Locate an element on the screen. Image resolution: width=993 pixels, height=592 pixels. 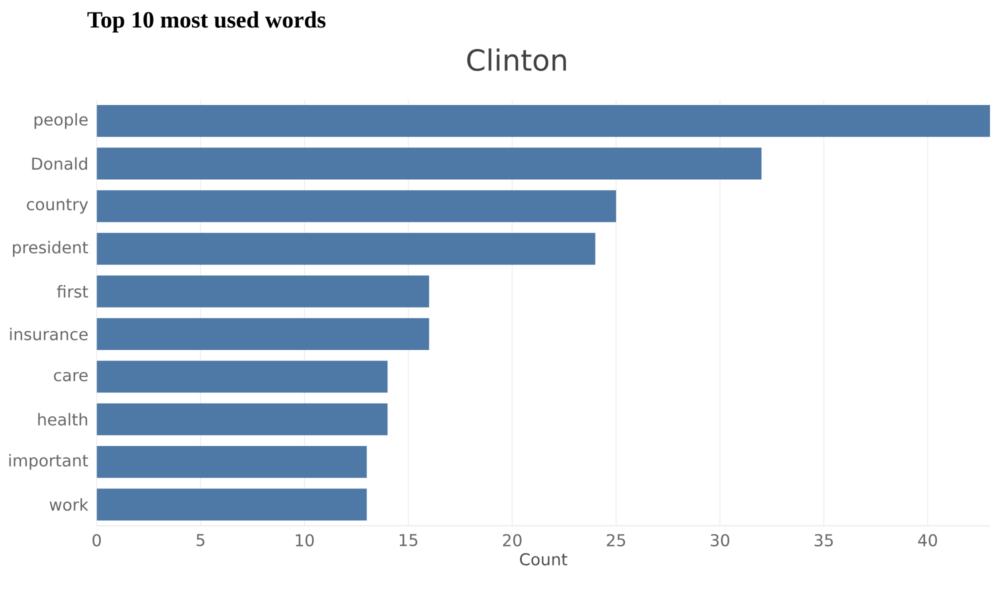
x-tick-label: 40 is located at coordinates (927, 540).